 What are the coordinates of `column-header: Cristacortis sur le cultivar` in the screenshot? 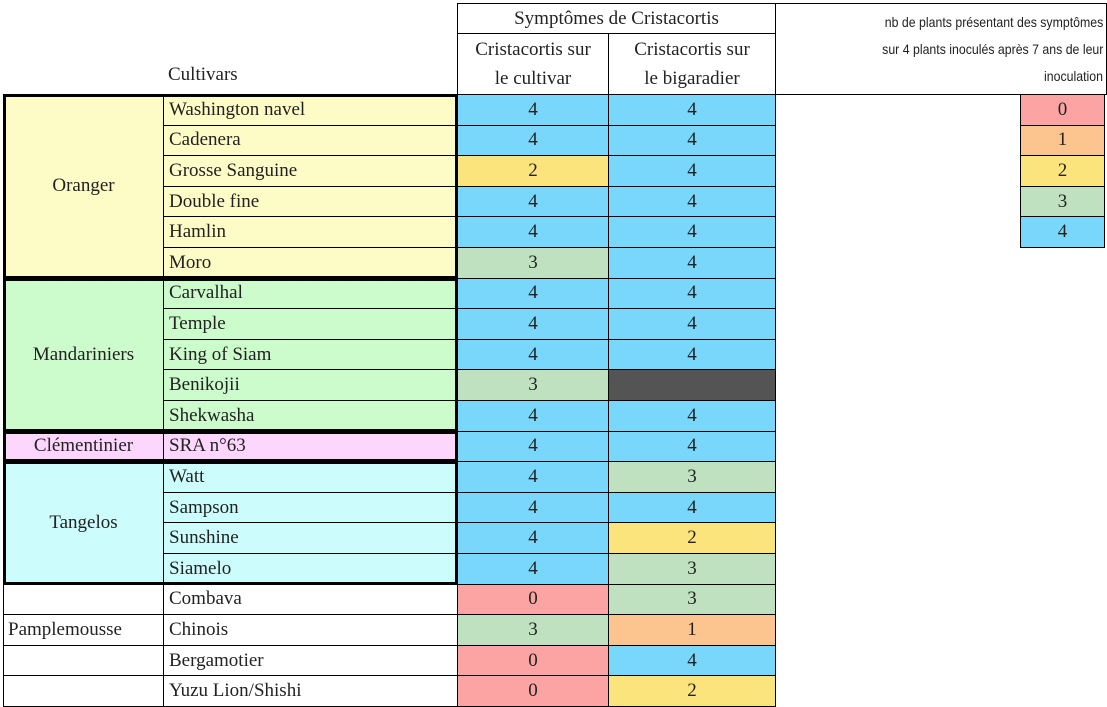 It's located at (533, 64).